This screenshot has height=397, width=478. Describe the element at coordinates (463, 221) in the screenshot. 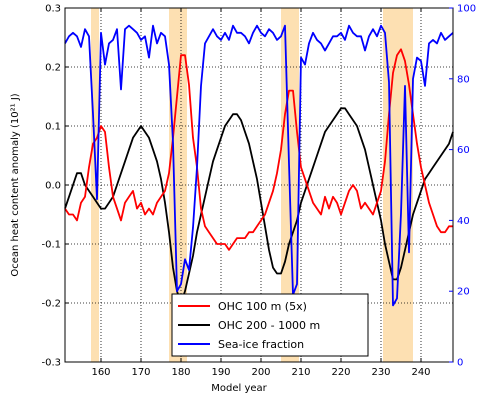

I see `y2-tick-label: 40` at that location.